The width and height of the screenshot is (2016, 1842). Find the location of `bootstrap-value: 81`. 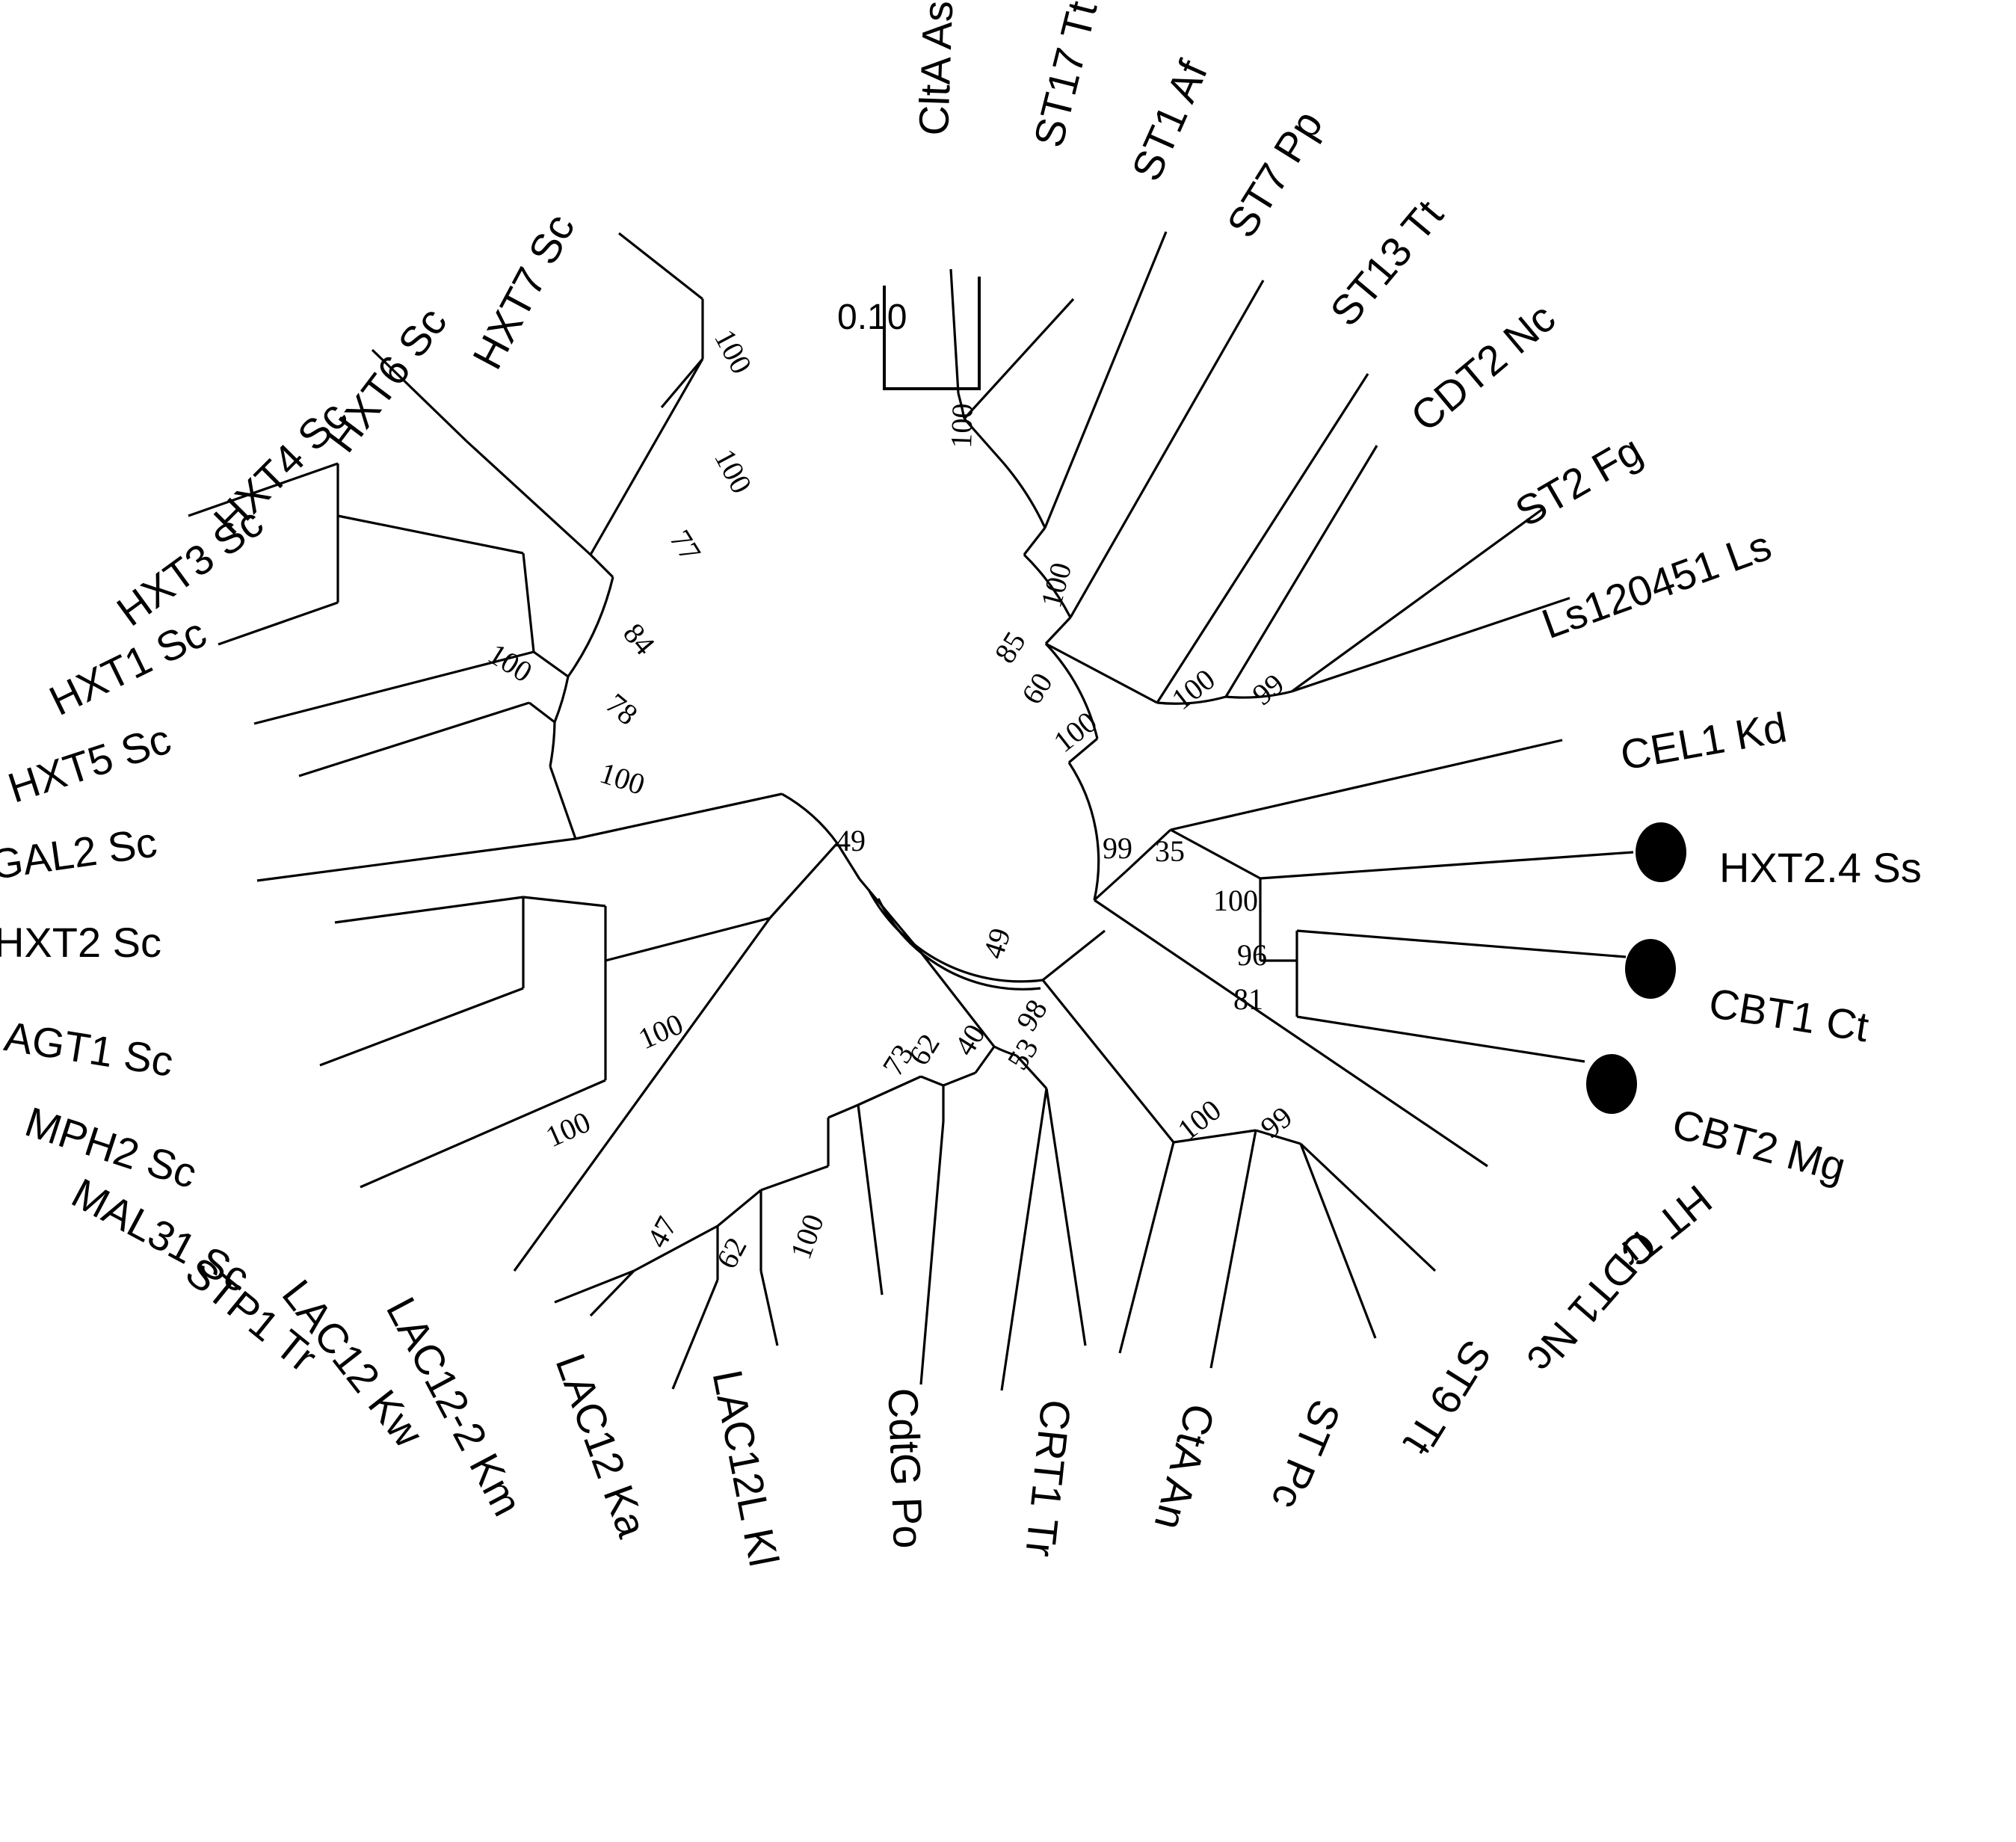

bootstrap-value: 81 is located at coordinates (1248, 999).